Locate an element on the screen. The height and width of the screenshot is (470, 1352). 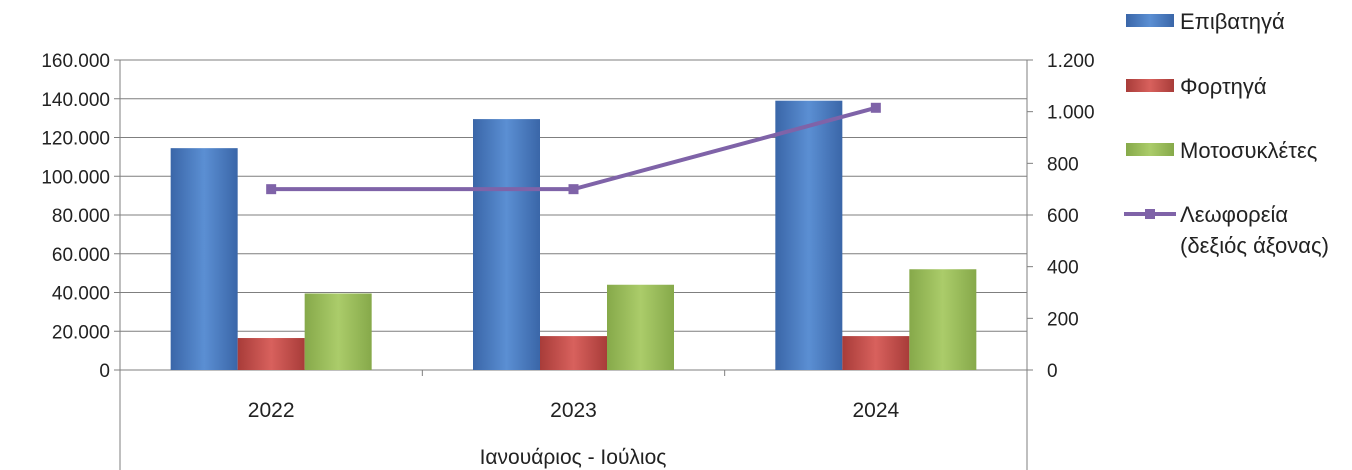
line-point-Λεωφορεία-2022 is located at coordinates (271, 189).